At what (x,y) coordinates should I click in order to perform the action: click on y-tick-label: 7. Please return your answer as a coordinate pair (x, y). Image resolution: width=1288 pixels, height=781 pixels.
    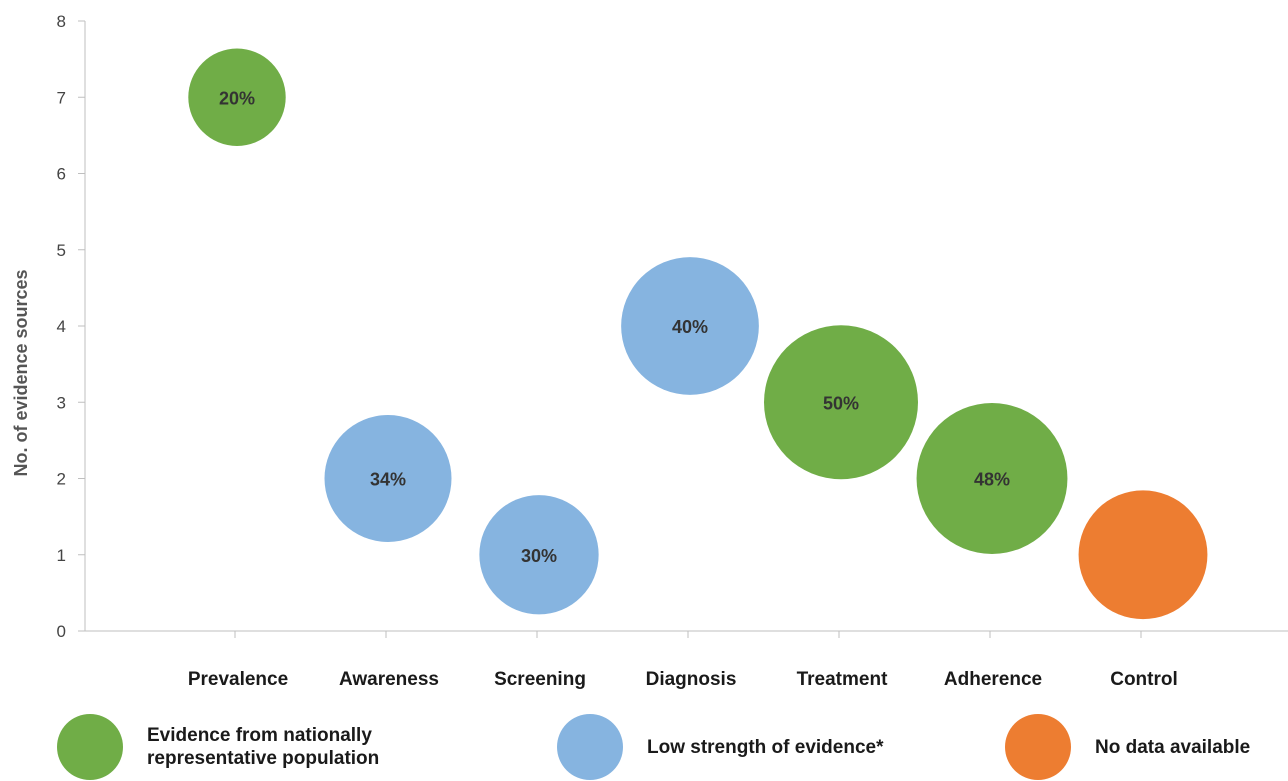
    Looking at the image, I should click on (61, 97).